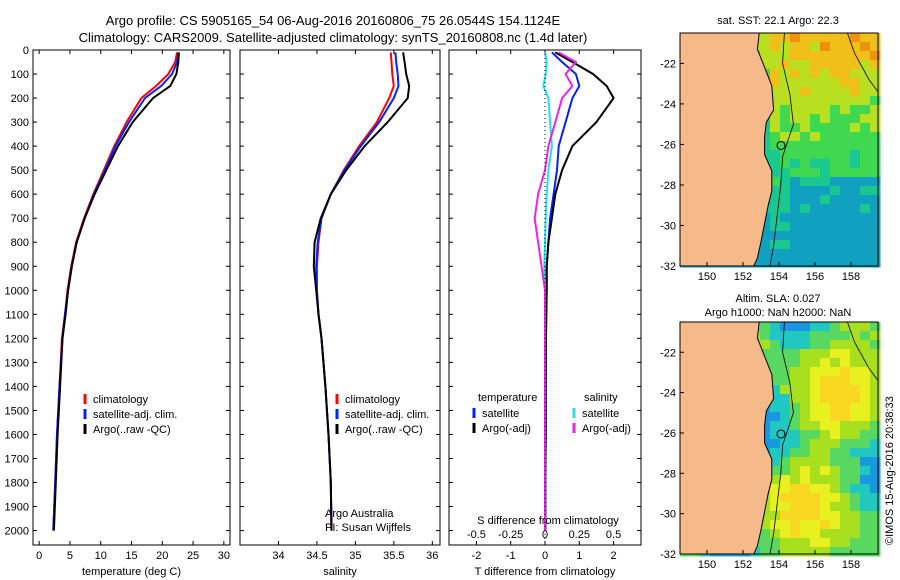  What do you see at coordinates (477, 556) in the screenshot?
I see `x-tick-label: -2` at bounding box center [477, 556].